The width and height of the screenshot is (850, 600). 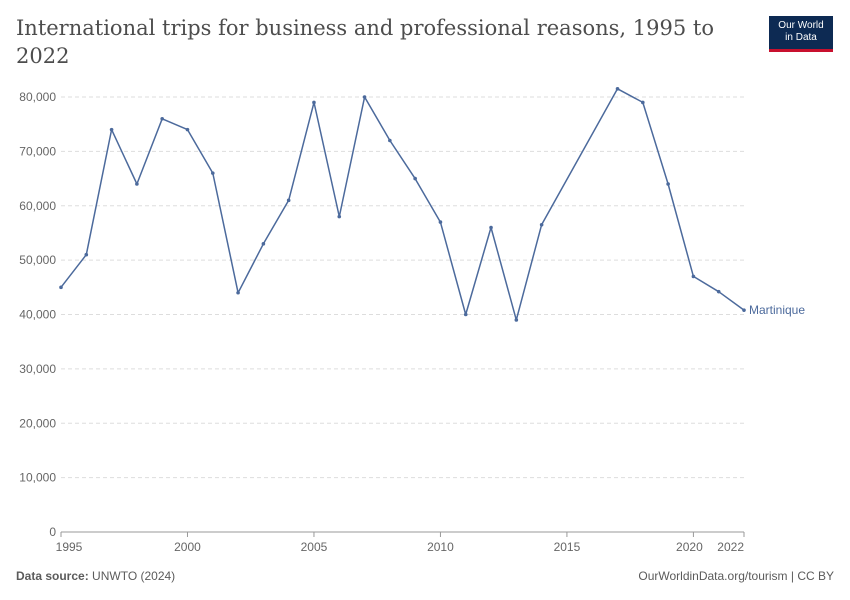 What do you see at coordinates (689, 547) in the screenshot?
I see `x-tick-label: 2020` at bounding box center [689, 547].